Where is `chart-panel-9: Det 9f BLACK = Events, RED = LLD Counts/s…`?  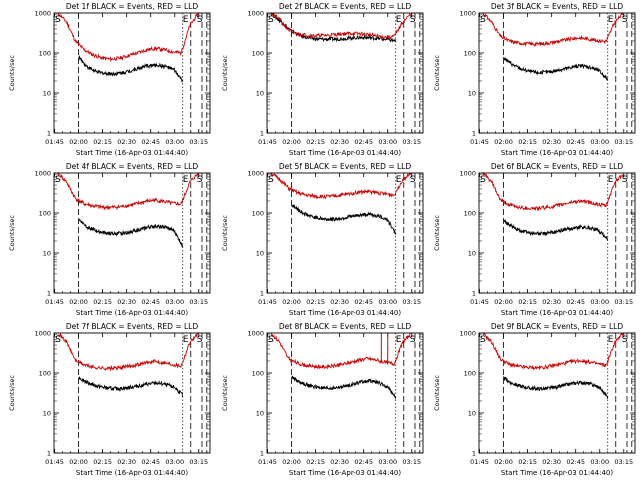
chart-panel-9: Det 9f BLACK = Events, RED = LLD Counts/s… is located at coordinates (534, 399).